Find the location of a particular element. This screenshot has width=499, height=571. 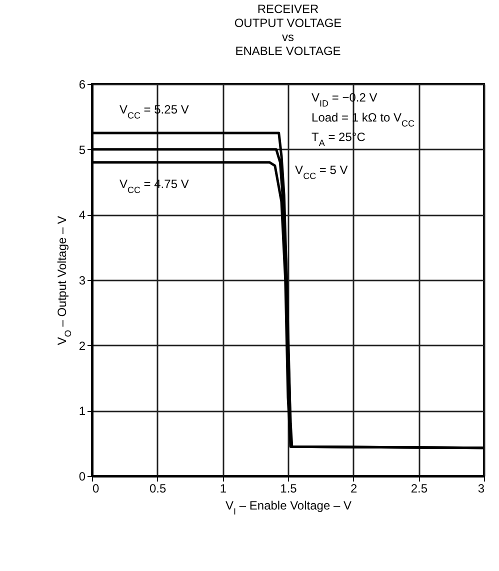

y-tick-label: 4 is located at coordinates (82, 215).